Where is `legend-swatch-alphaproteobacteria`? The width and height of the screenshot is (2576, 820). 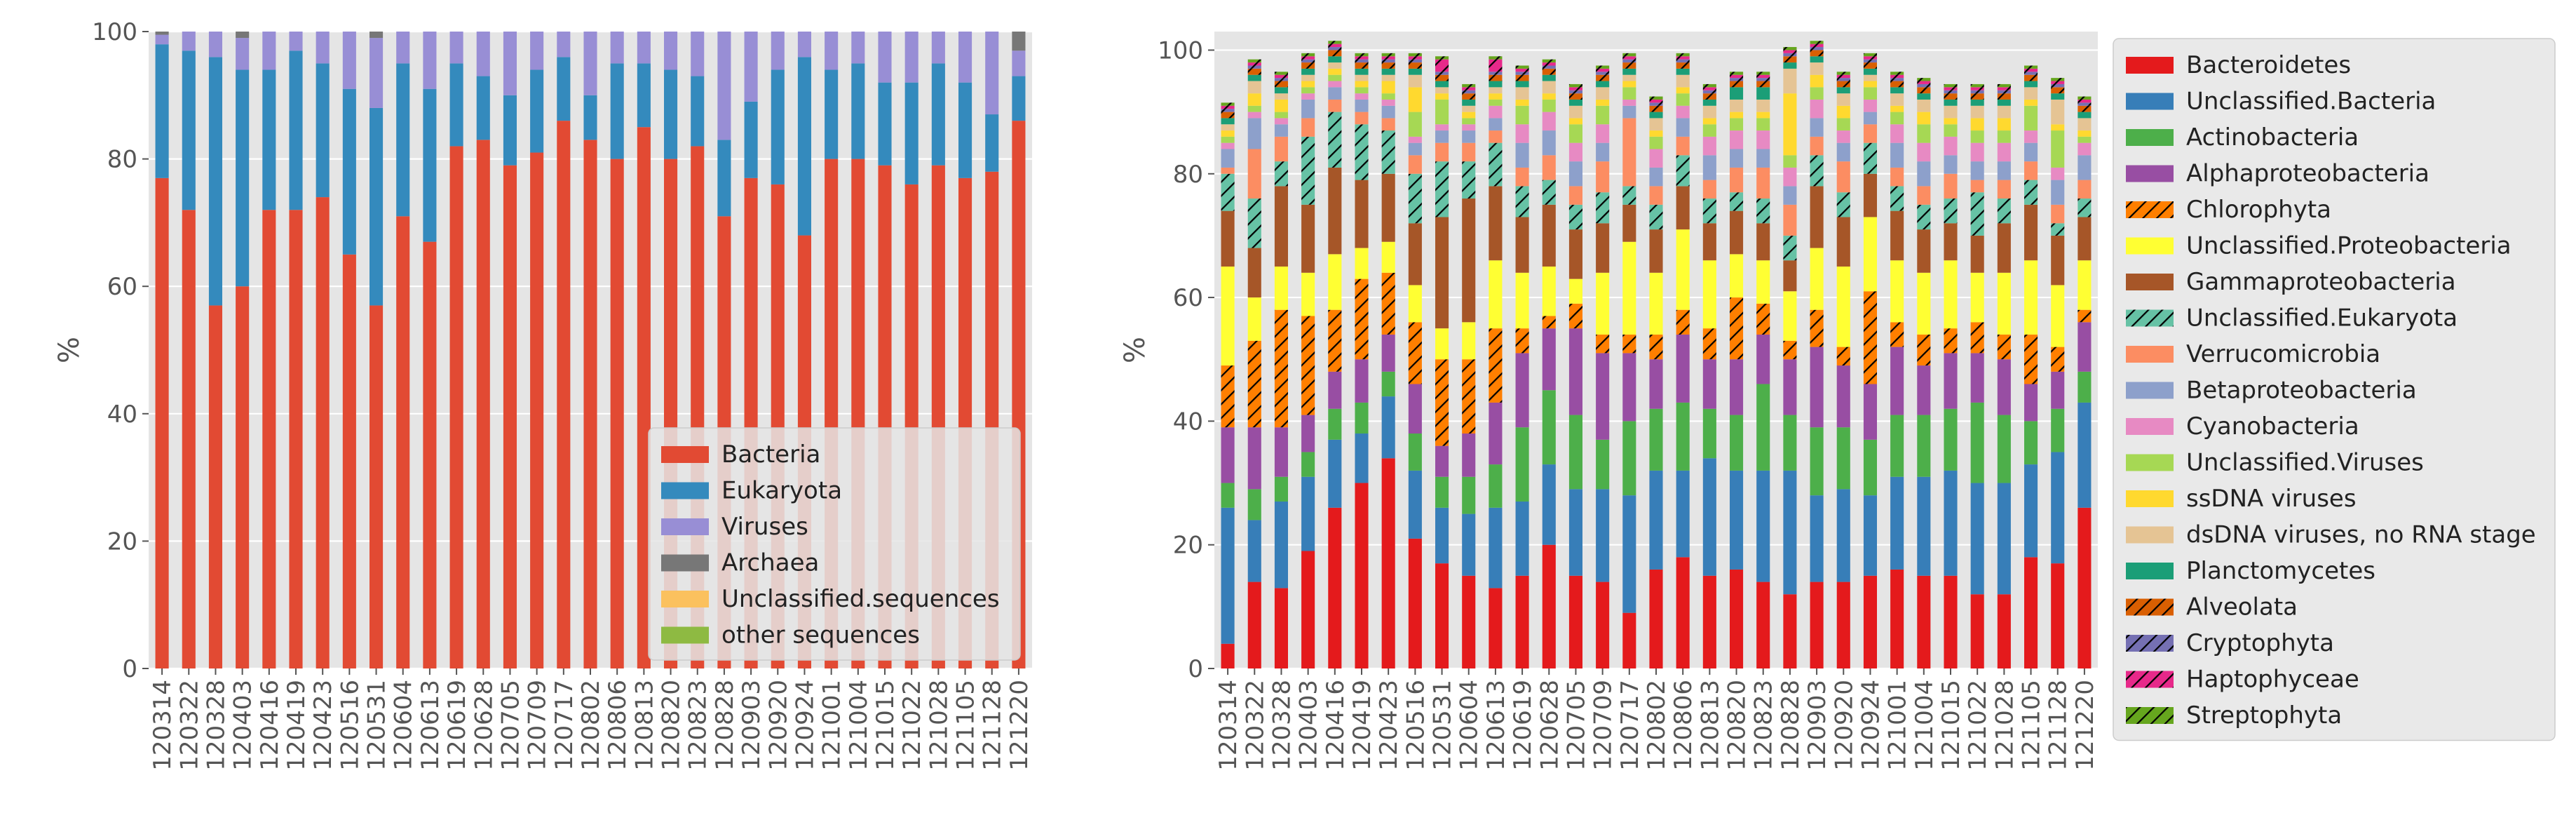 legend-swatch-alphaproteobacteria is located at coordinates (2150, 173).